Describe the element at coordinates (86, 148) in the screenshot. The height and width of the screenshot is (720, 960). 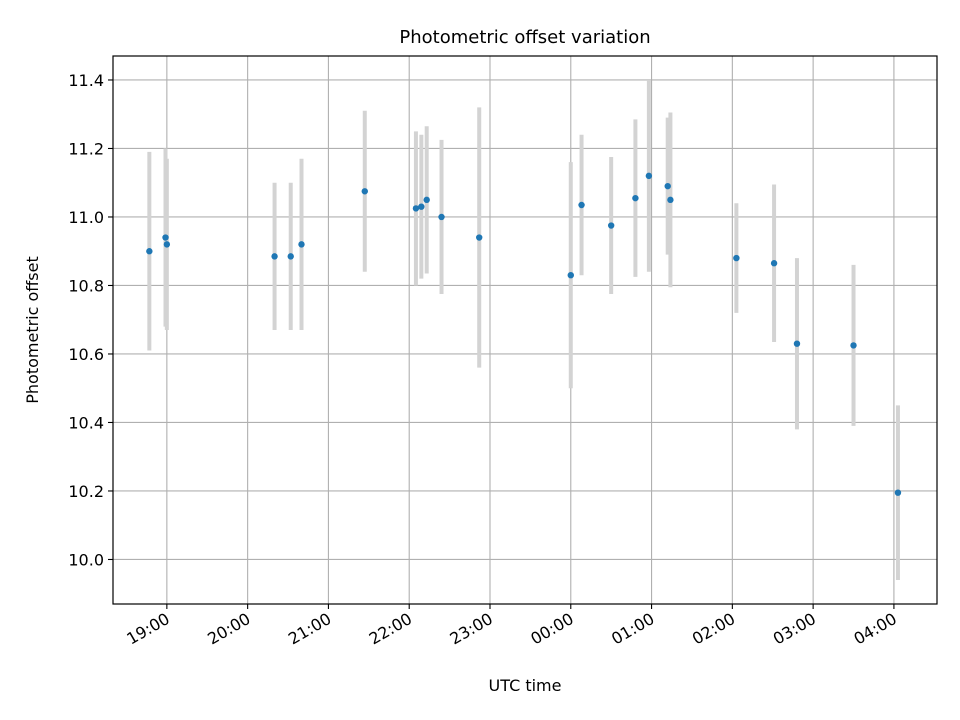
I see `y-tick-label: 11.2` at that location.